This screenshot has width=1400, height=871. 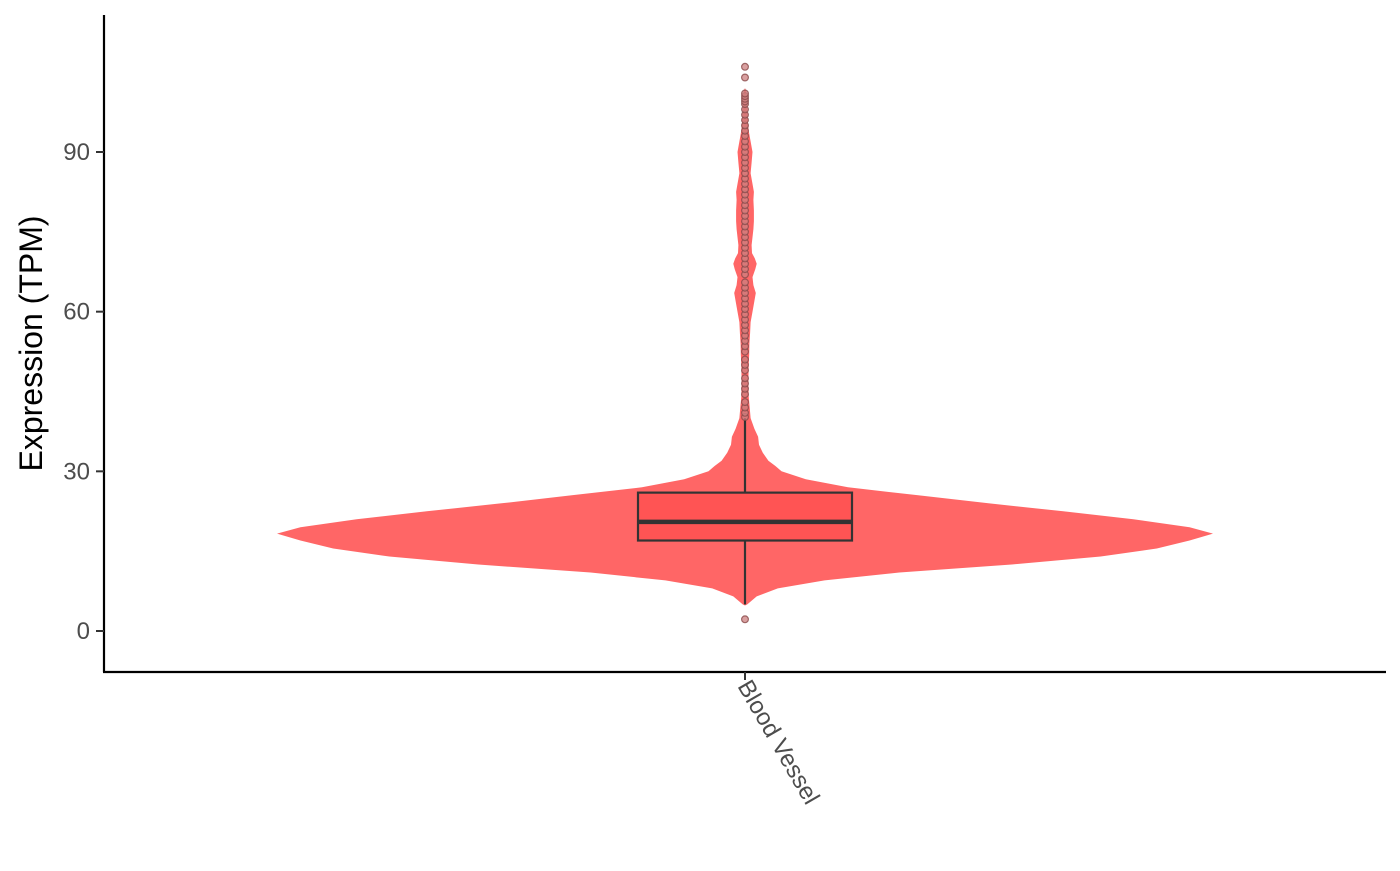 I want to click on y-tick-label: 60, so click(x=76, y=312).